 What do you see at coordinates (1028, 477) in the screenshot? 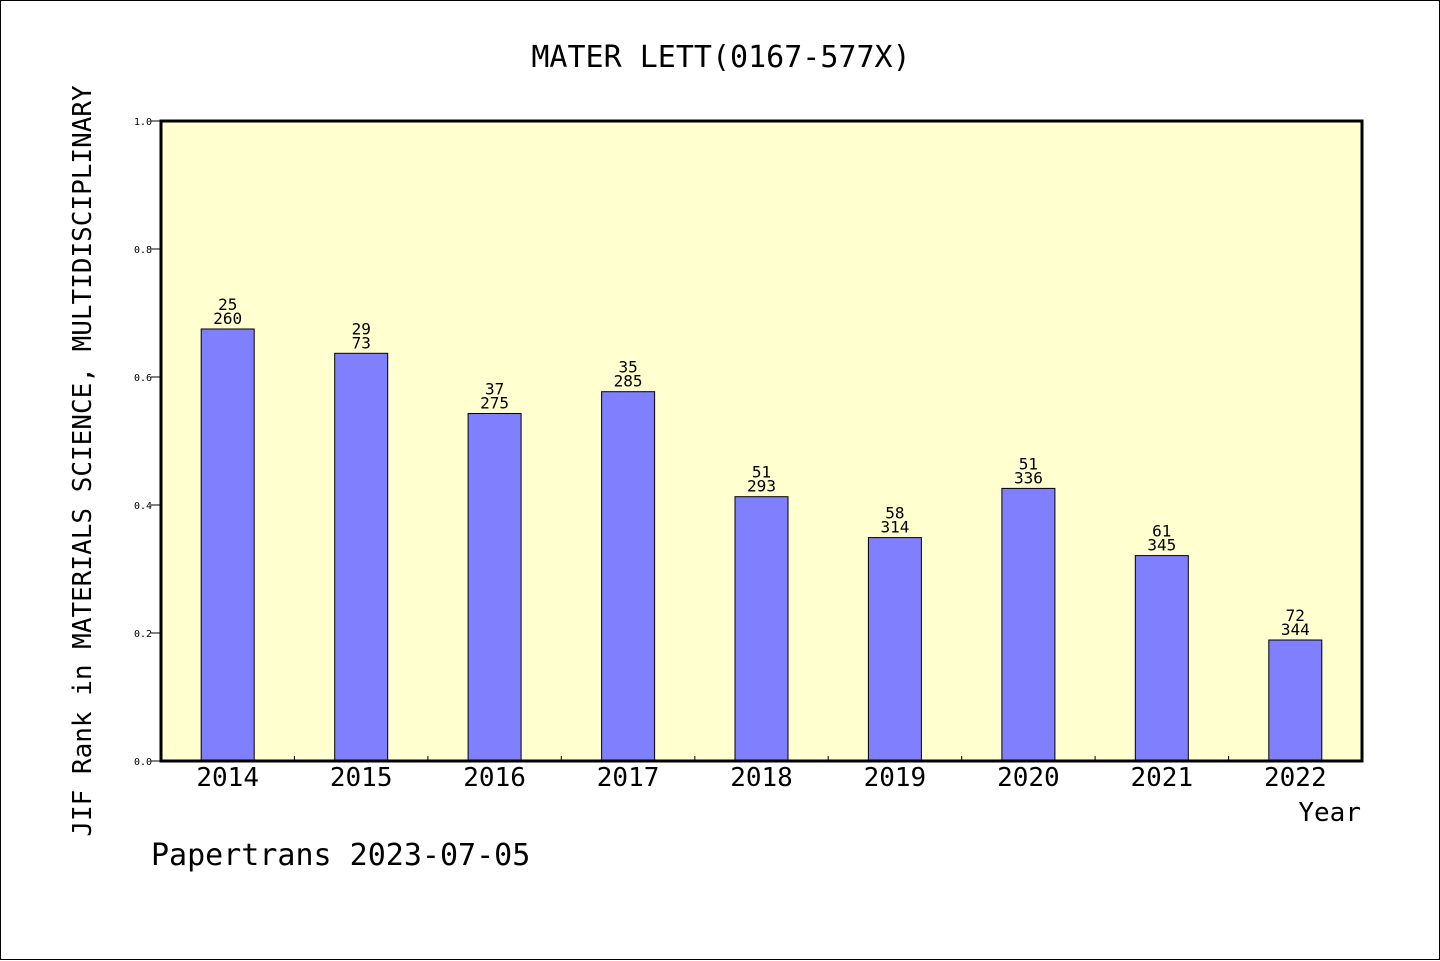
I see `bar-total-label: 336` at bounding box center [1028, 477].